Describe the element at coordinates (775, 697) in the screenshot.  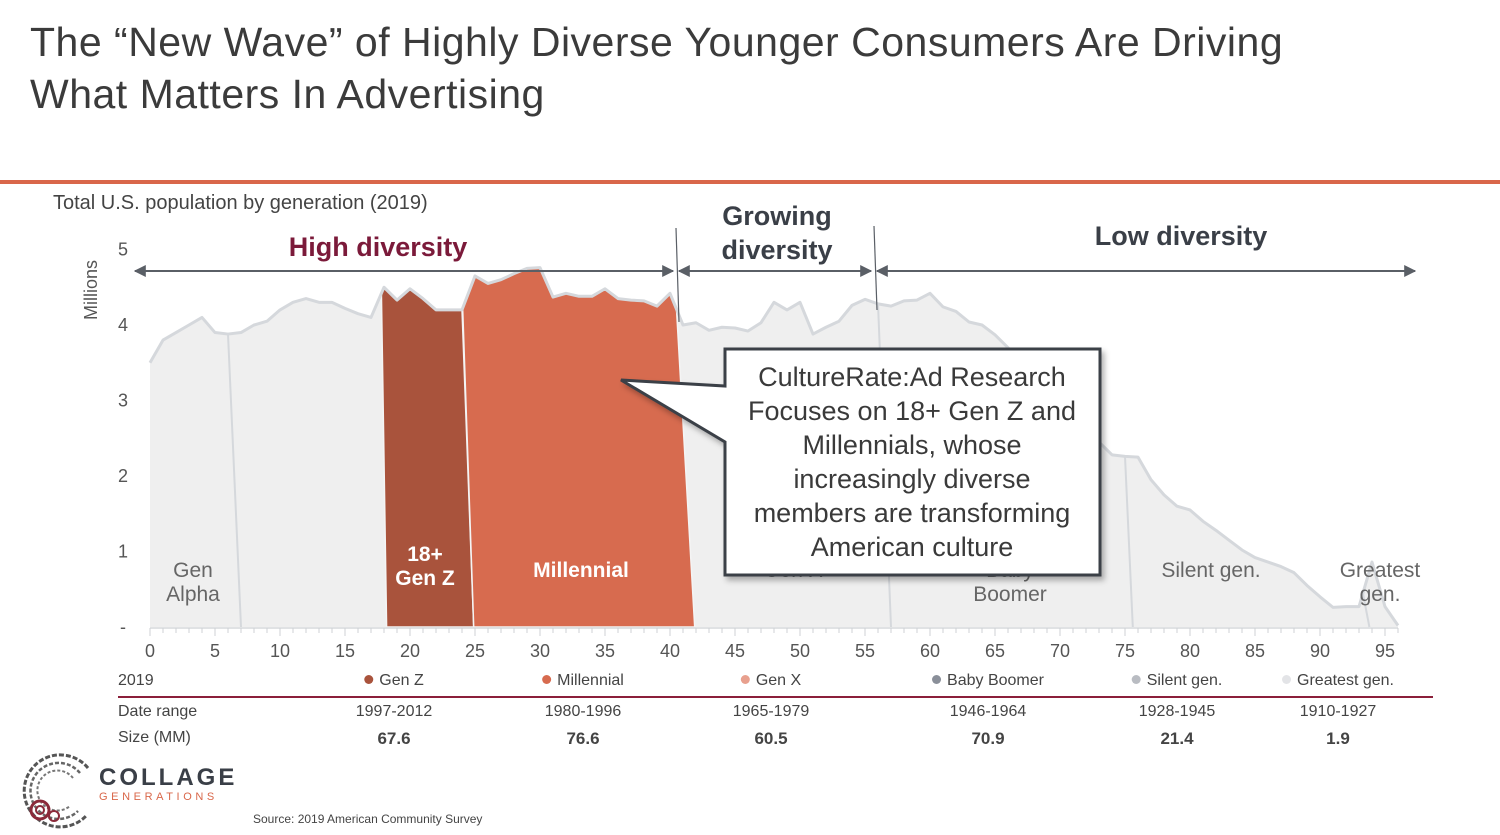
I see `table-divider` at that location.